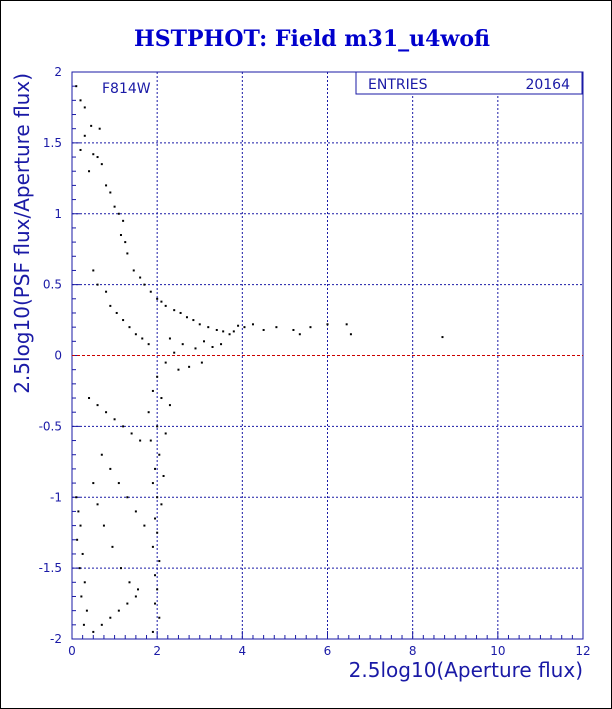 This screenshot has height=709, width=612. Describe the element at coordinates (497, 651) in the screenshot. I see `x-tick-label: 10` at that location.